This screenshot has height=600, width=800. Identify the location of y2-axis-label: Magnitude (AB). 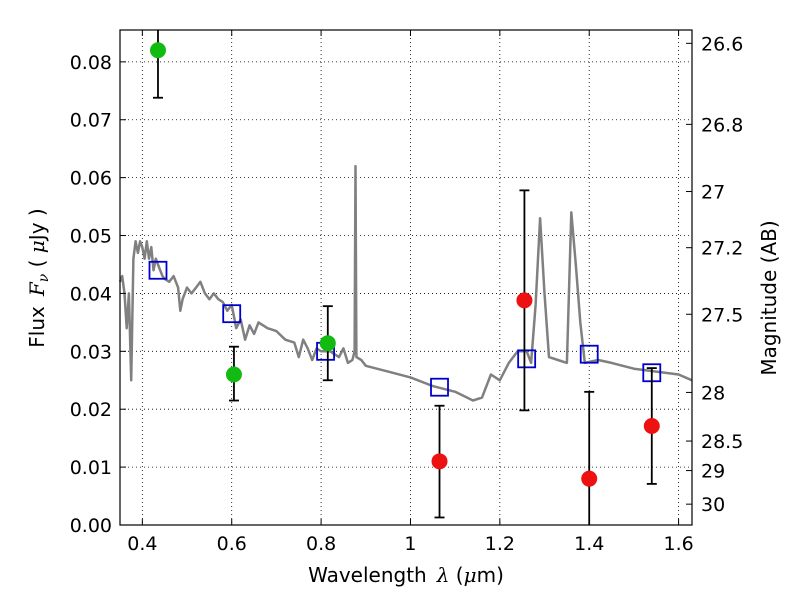
(769, 297).